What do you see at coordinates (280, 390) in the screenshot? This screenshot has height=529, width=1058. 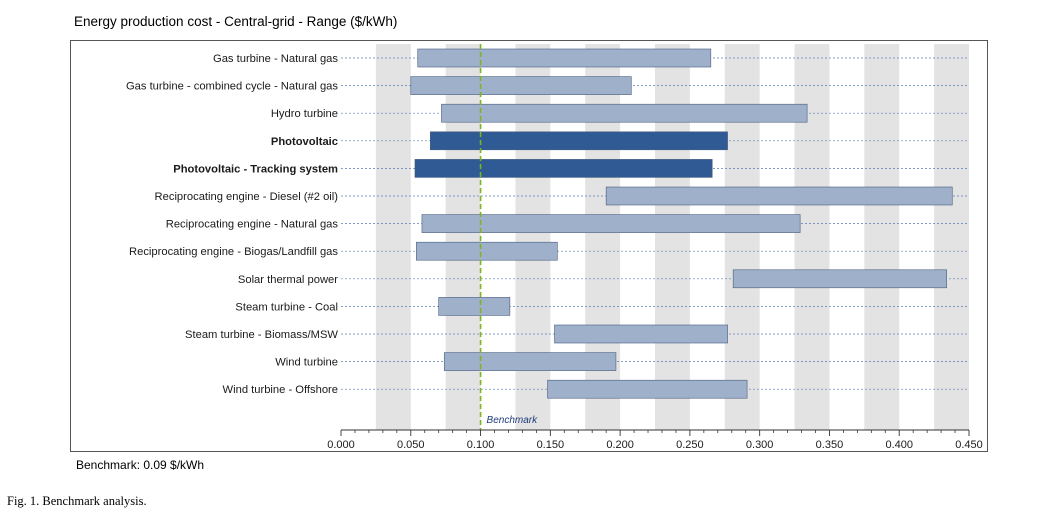 I see `category-label: Wind turbine - Offshore` at bounding box center [280, 390].